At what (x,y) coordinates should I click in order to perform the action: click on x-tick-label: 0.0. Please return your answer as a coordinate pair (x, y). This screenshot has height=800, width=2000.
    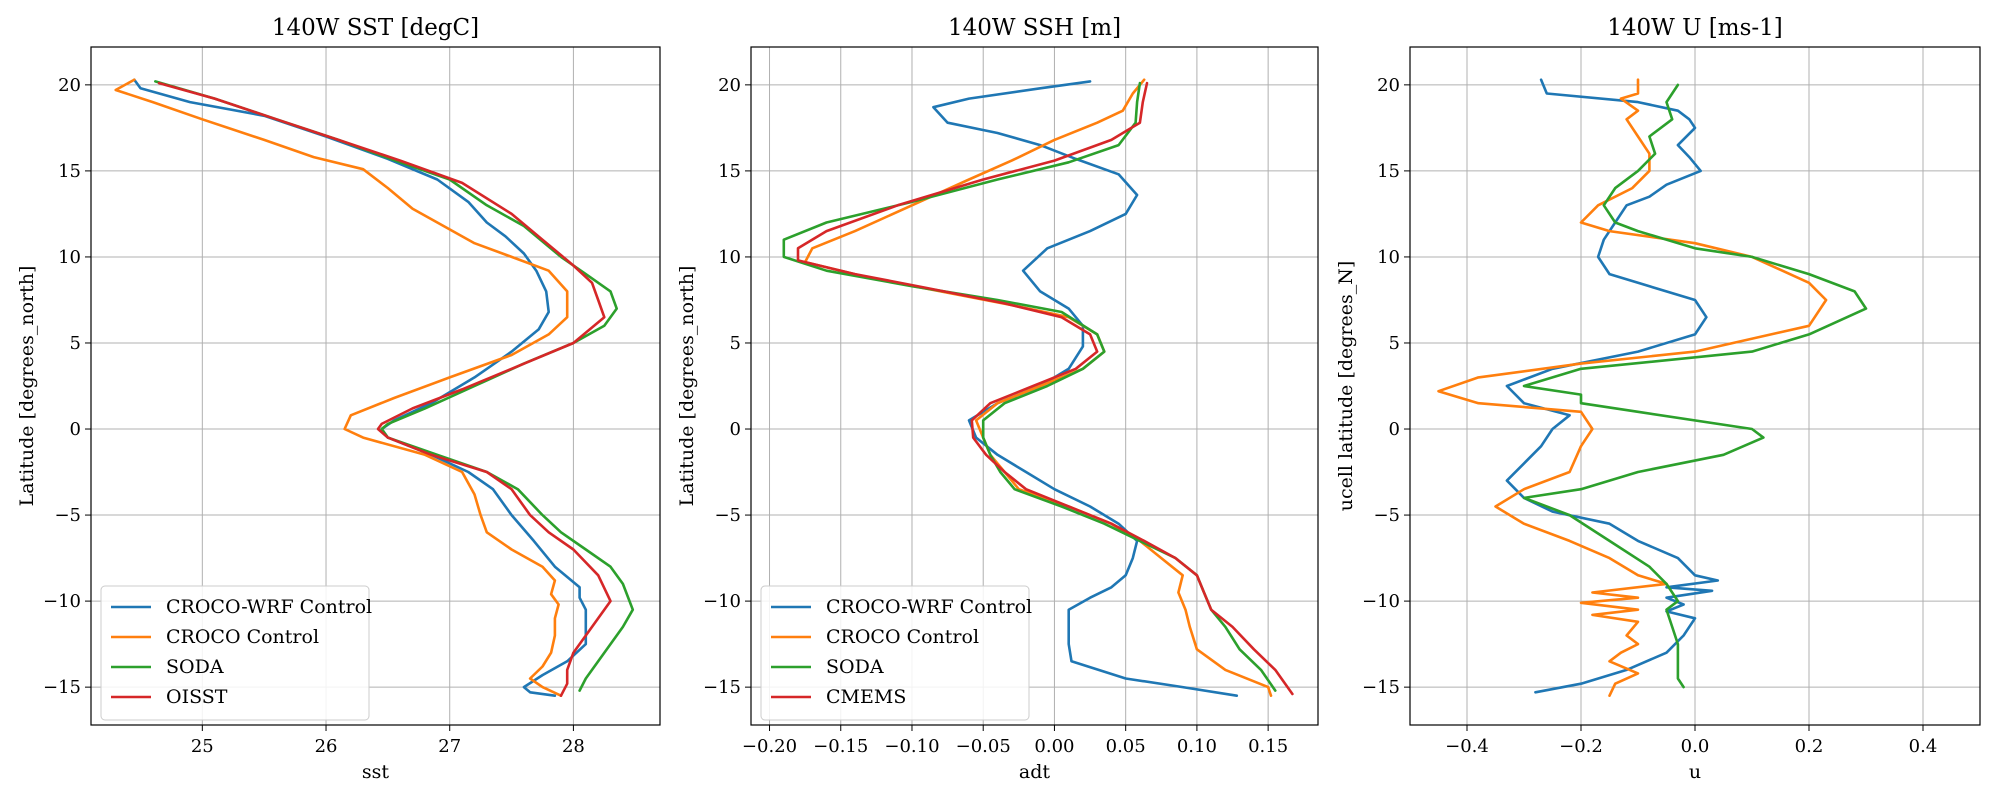
    Looking at the image, I should click on (1695, 746).